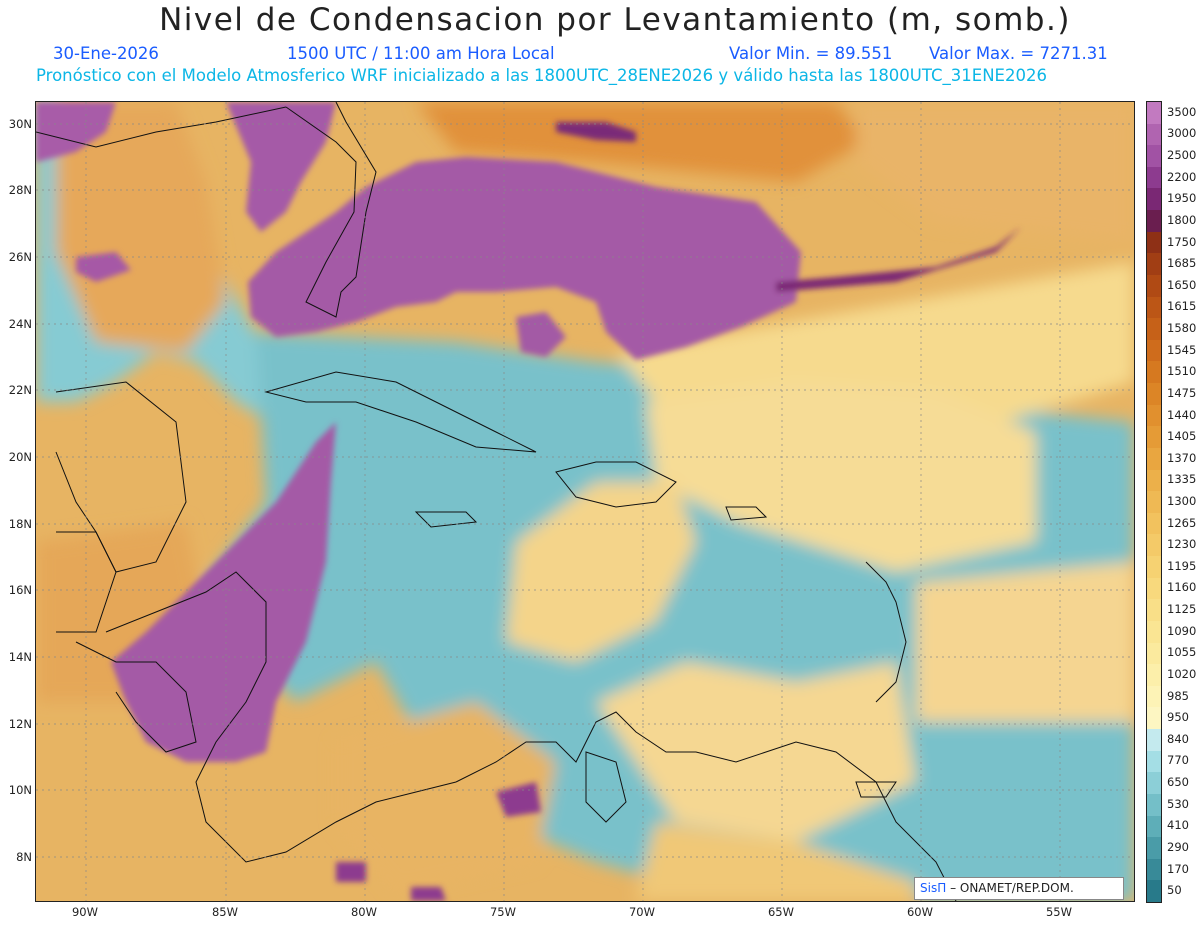  What do you see at coordinates (20, 124) in the screenshot?
I see `lat-label: 30N` at bounding box center [20, 124].